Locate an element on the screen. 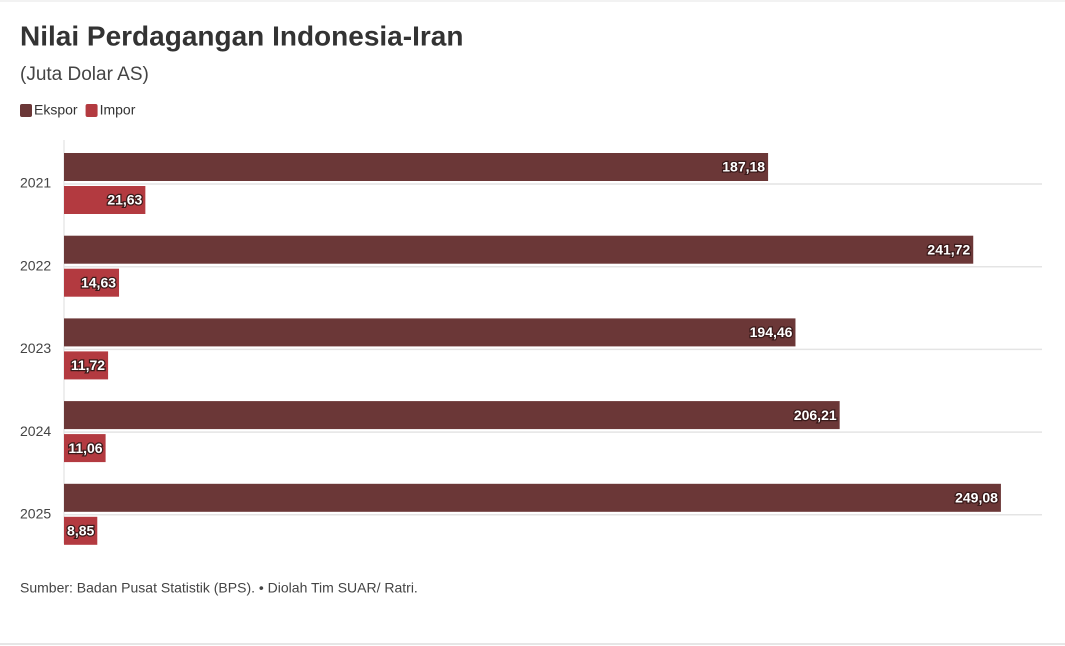 This screenshot has width=1065, height=646. chart-subtitle: (Juta Dolar AS) is located at coordinates (84, 74).